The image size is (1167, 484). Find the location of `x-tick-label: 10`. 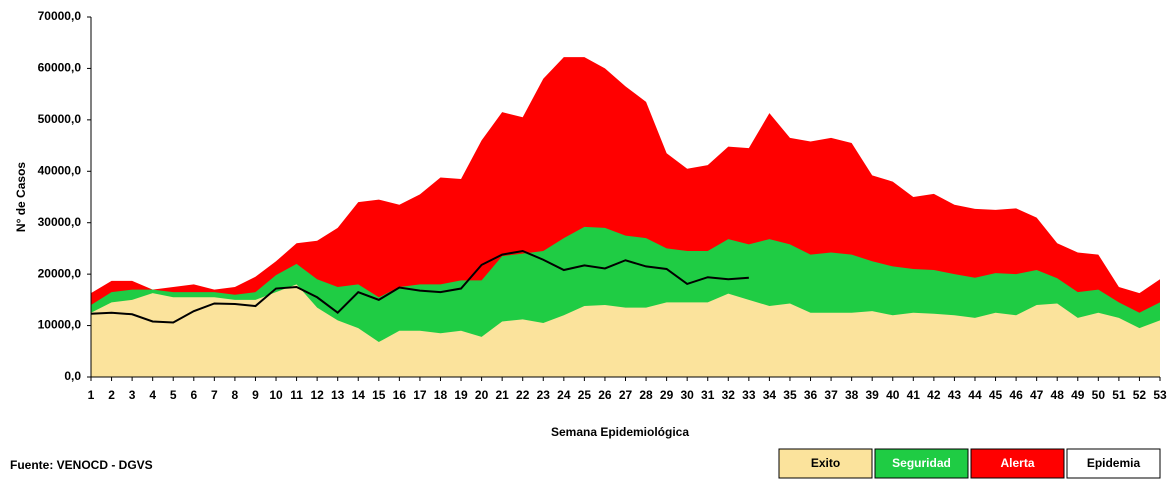

x-tick-label: 10 is located at coordinates (276, 395).